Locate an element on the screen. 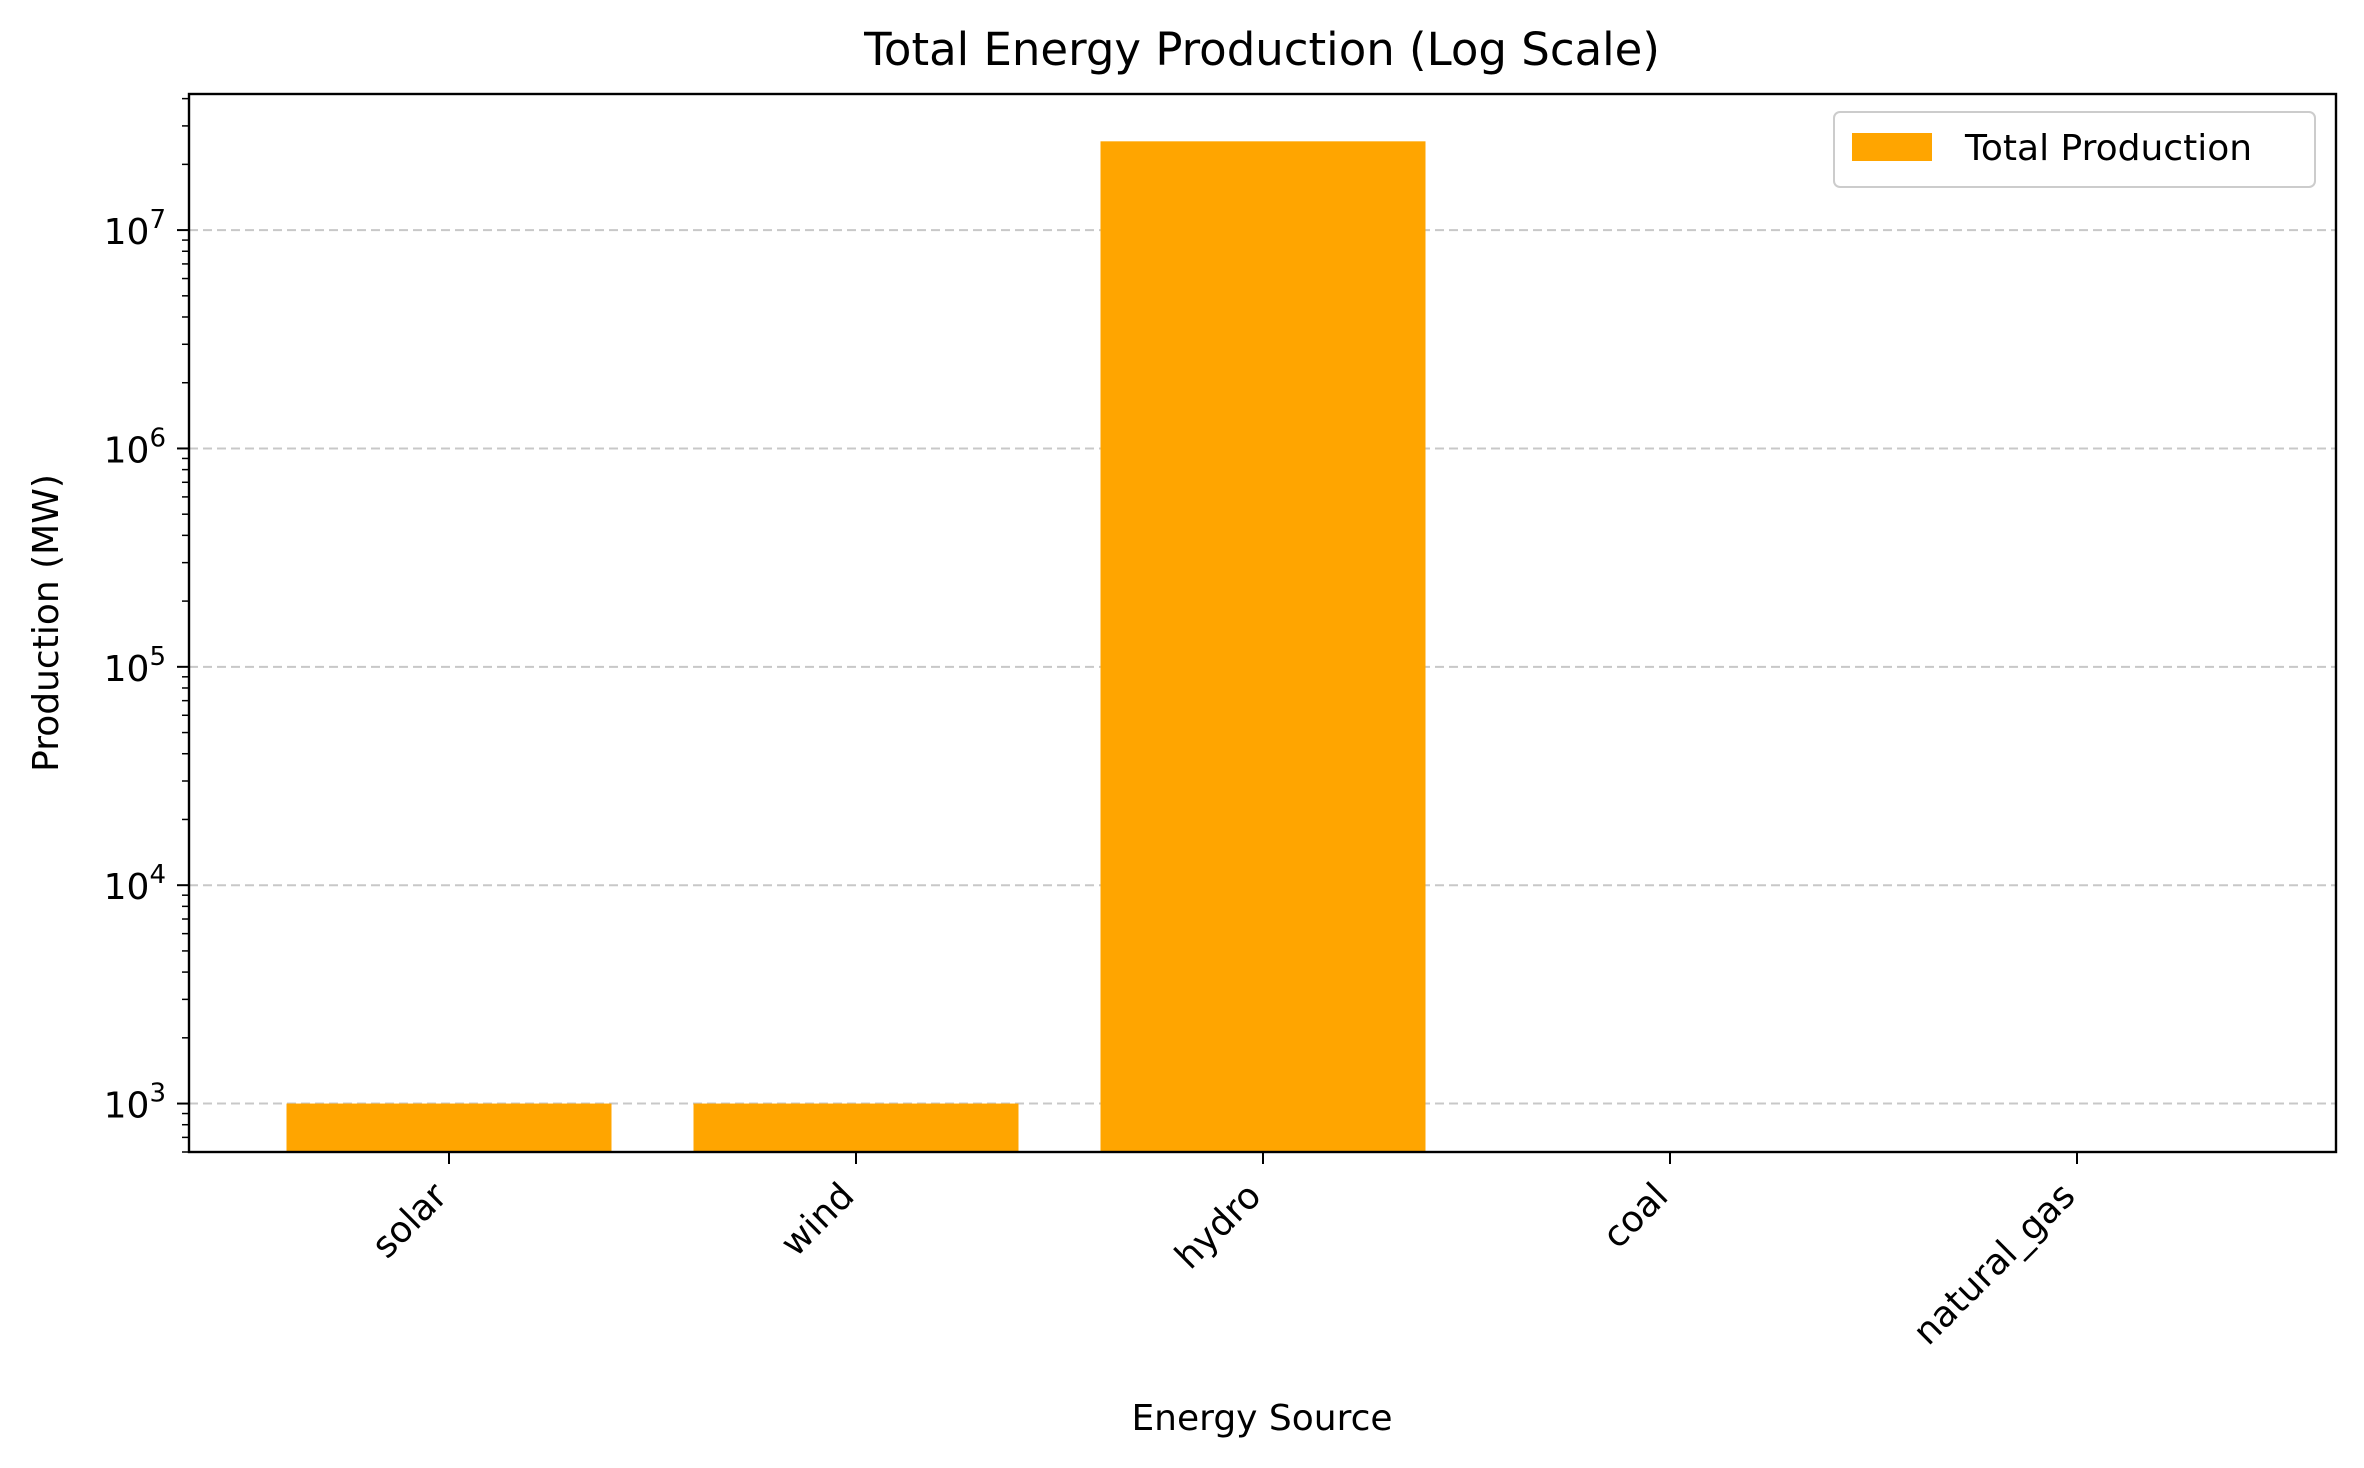 The image size is (2364, 1468). y-axis-ticks: 10³ 10⁴ 10⁵ 10⁶ 10⁷ is located at coordinates (146, 666).